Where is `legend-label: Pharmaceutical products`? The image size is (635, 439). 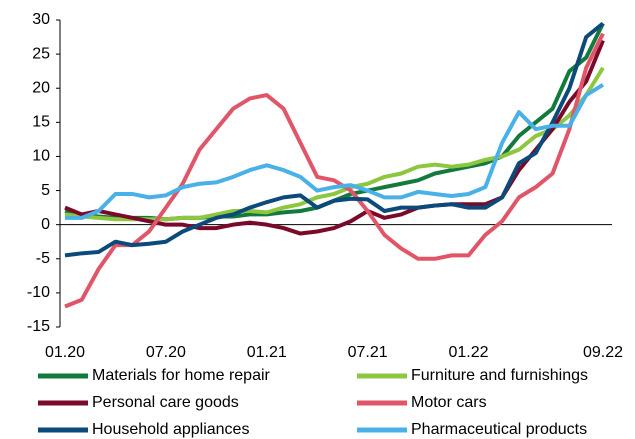 legend-label: Pharmaceutical products is located at coordinates (499, 429).